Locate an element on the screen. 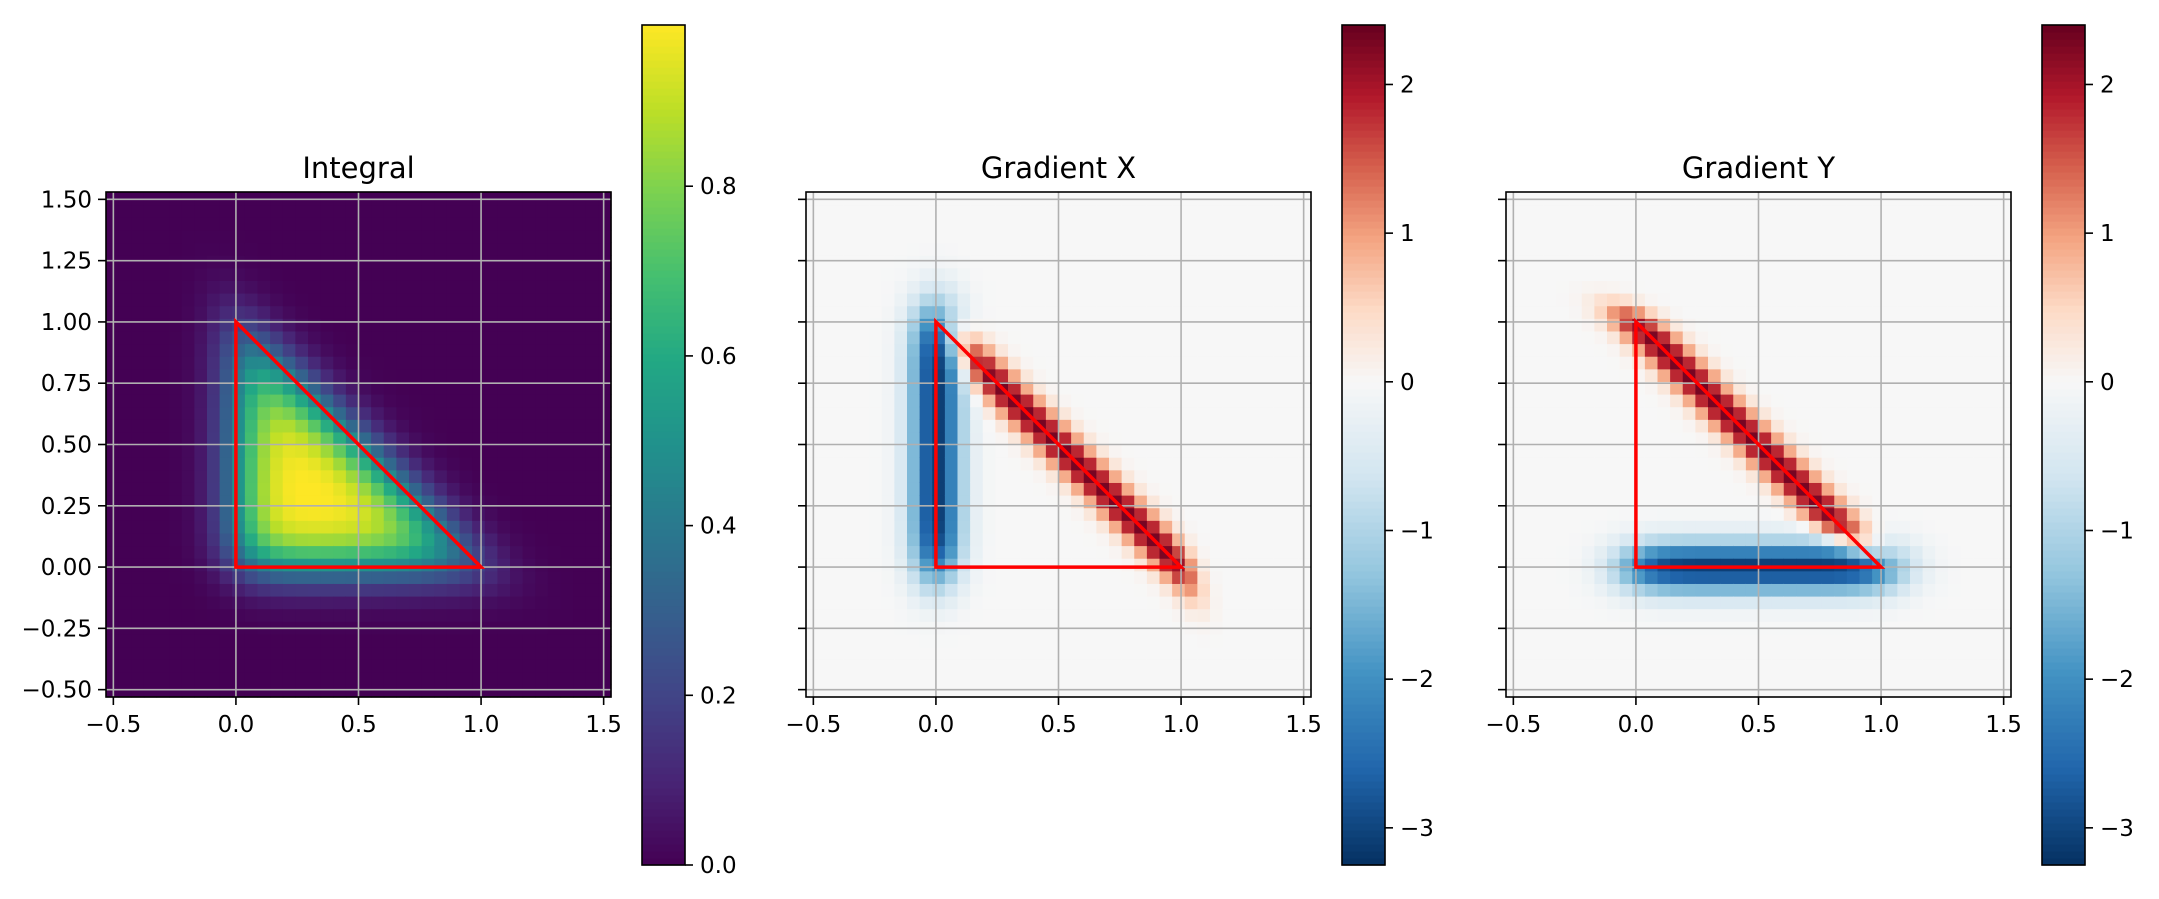 This screenshot has width=2159, height=899. heatmap is located at coordinates (1759, 445).